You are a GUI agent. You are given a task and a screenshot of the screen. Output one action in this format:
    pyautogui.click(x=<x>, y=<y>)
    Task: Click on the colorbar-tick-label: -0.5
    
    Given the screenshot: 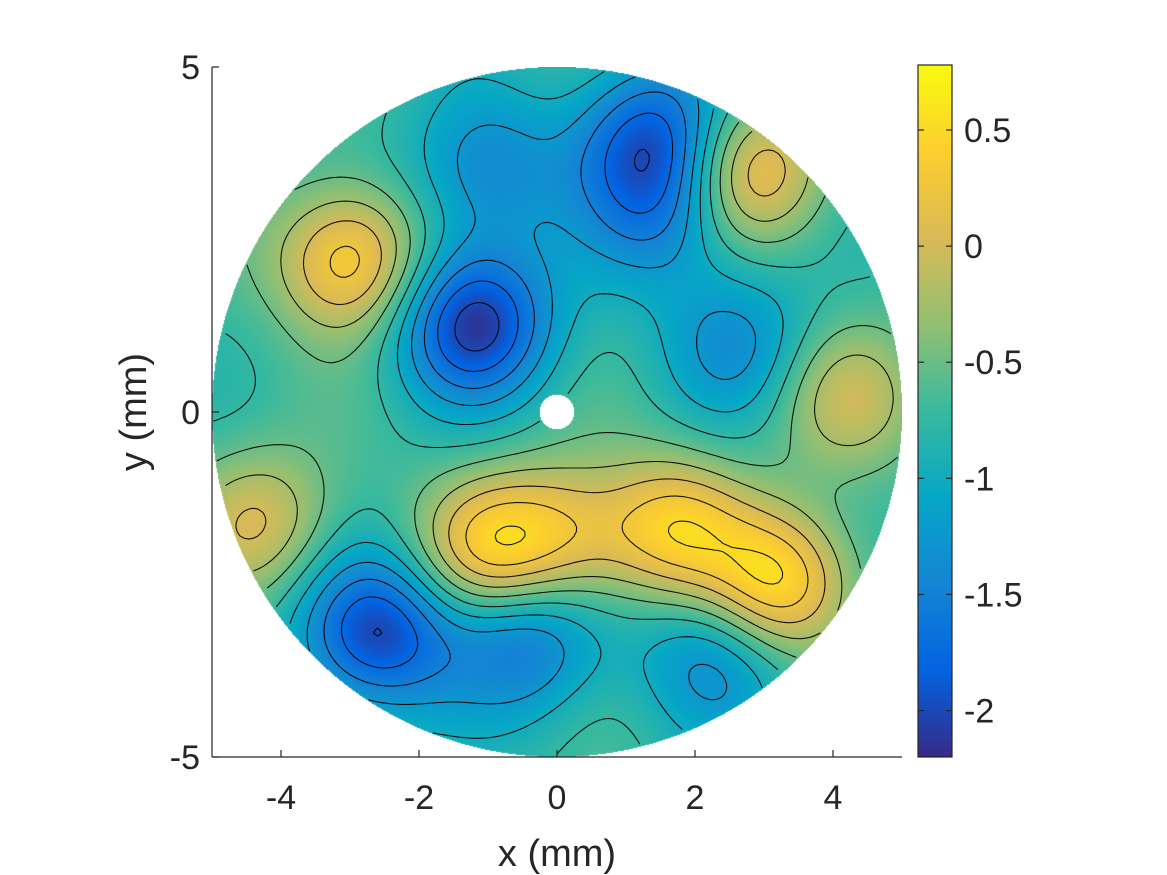 What is the action you would take?
    pyautogui.click(x=993, y=363)
    